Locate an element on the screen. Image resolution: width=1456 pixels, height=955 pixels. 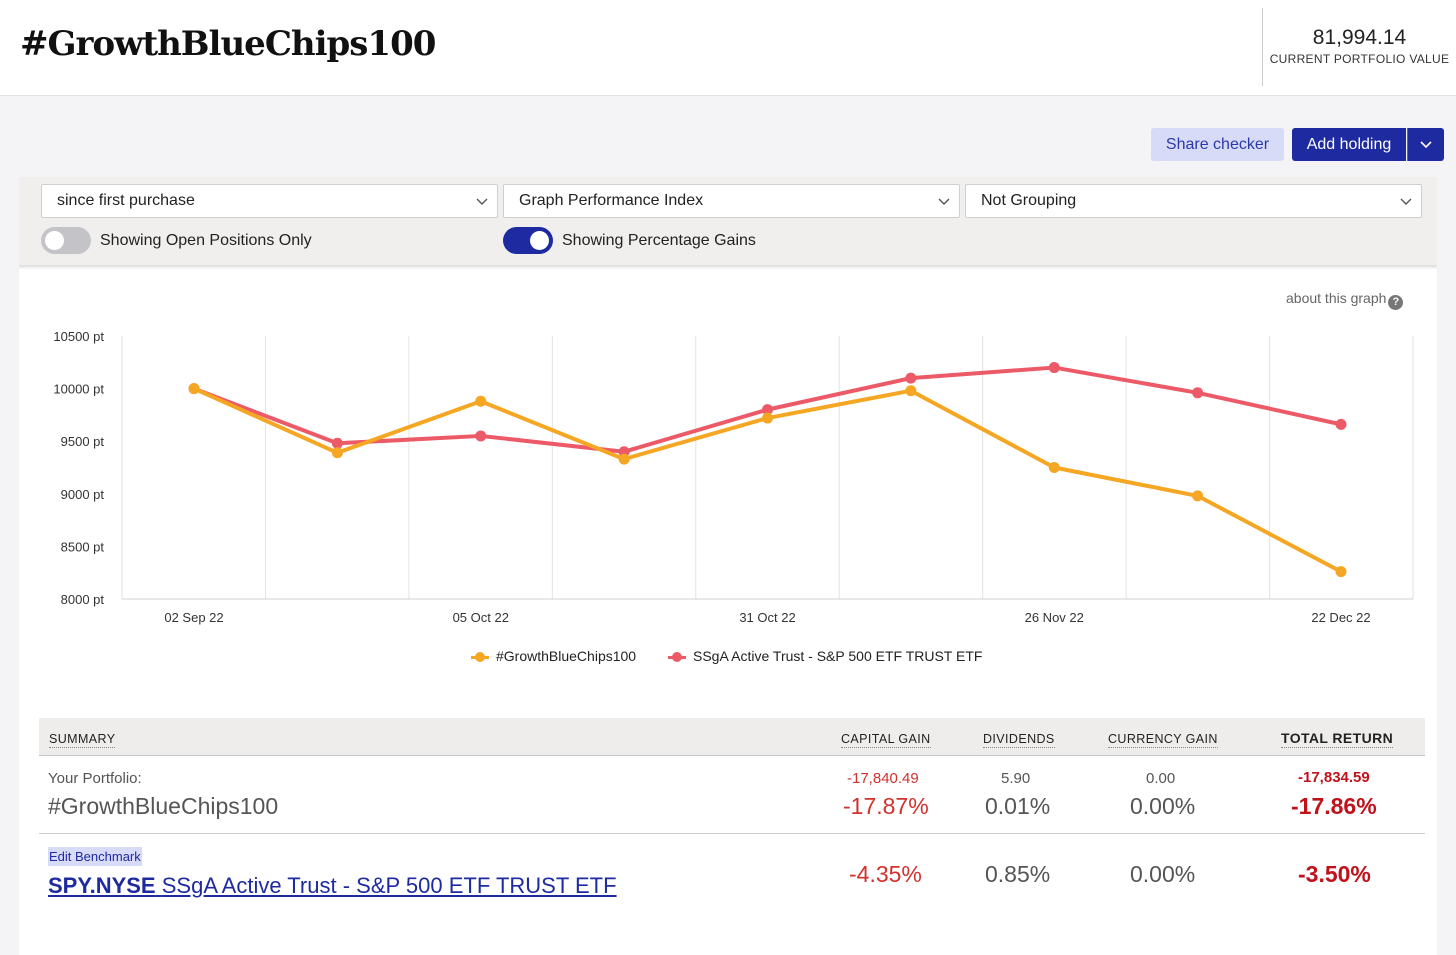
portfolio-row-label: Your Portfolio: is located at coordinates (95, 778).